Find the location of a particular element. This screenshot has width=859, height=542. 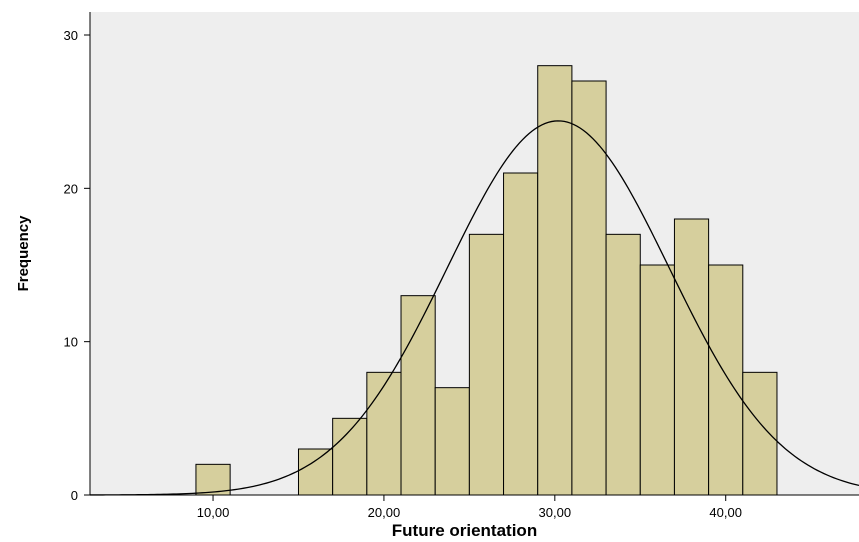

y-tick-label-2: 20 is located at coordinates (71, 188).